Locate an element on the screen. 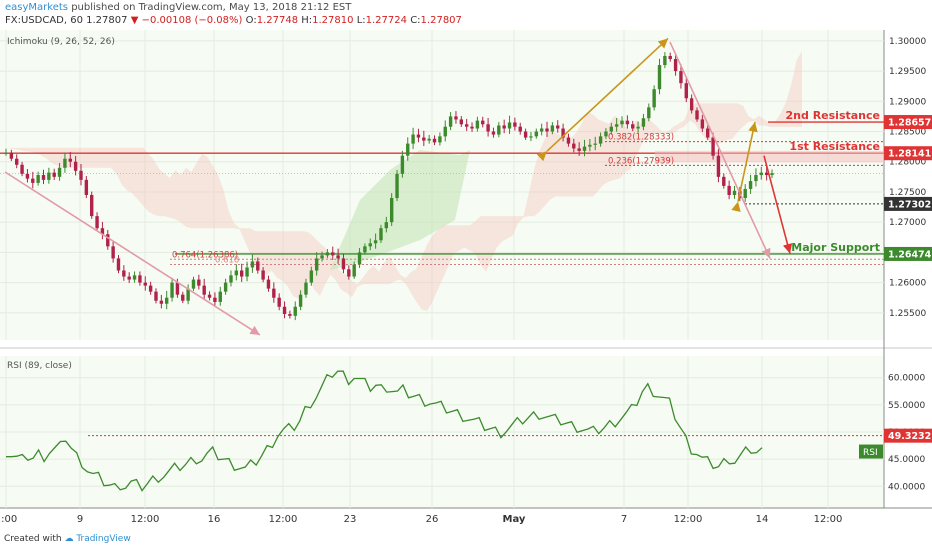 This screenshot has width=932, height=550. major-support-tag-bg is located at coordinates (908, 253).